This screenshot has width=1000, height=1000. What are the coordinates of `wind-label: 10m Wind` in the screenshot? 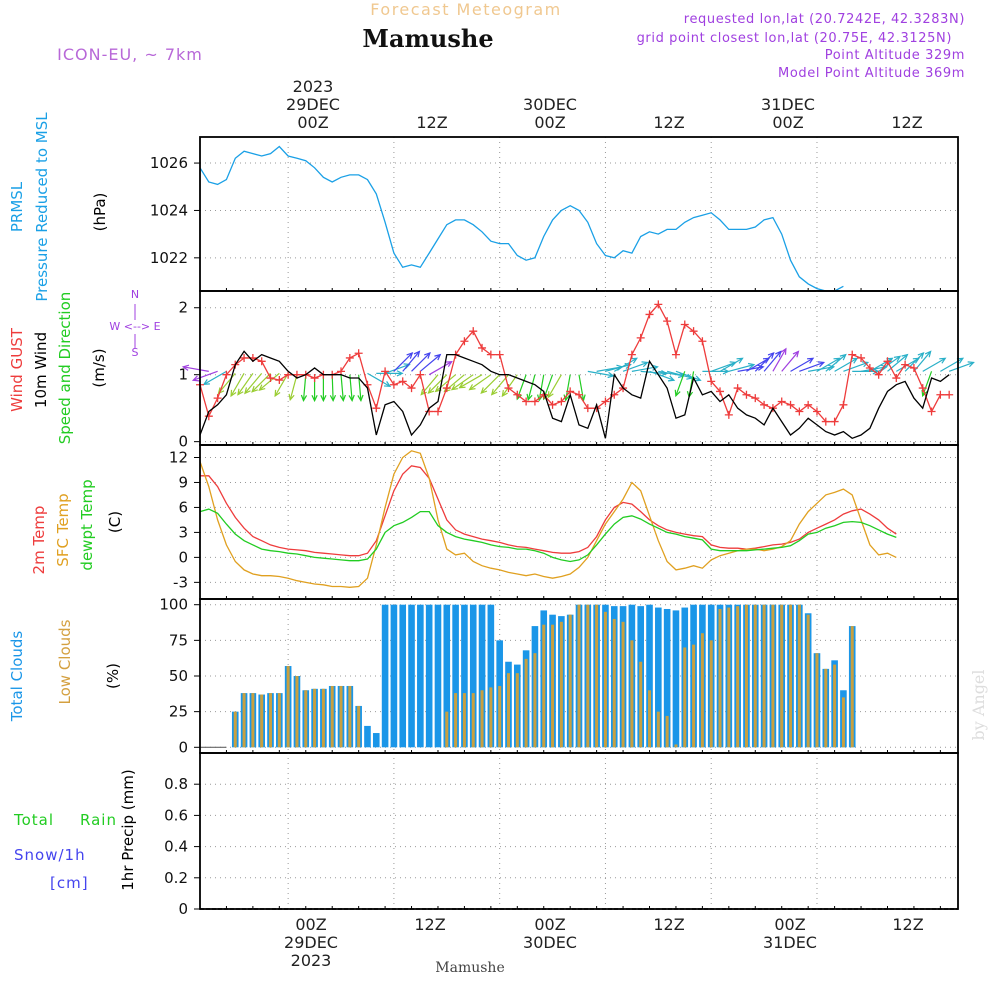 It's located at (41, 370).